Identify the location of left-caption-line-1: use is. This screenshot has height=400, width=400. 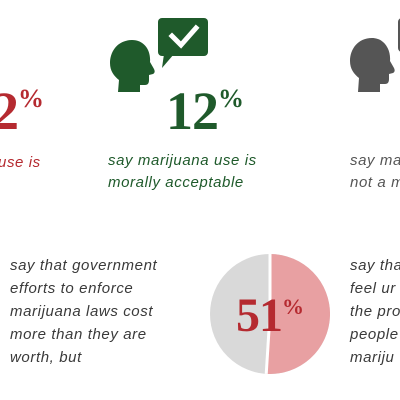
(20, 162).